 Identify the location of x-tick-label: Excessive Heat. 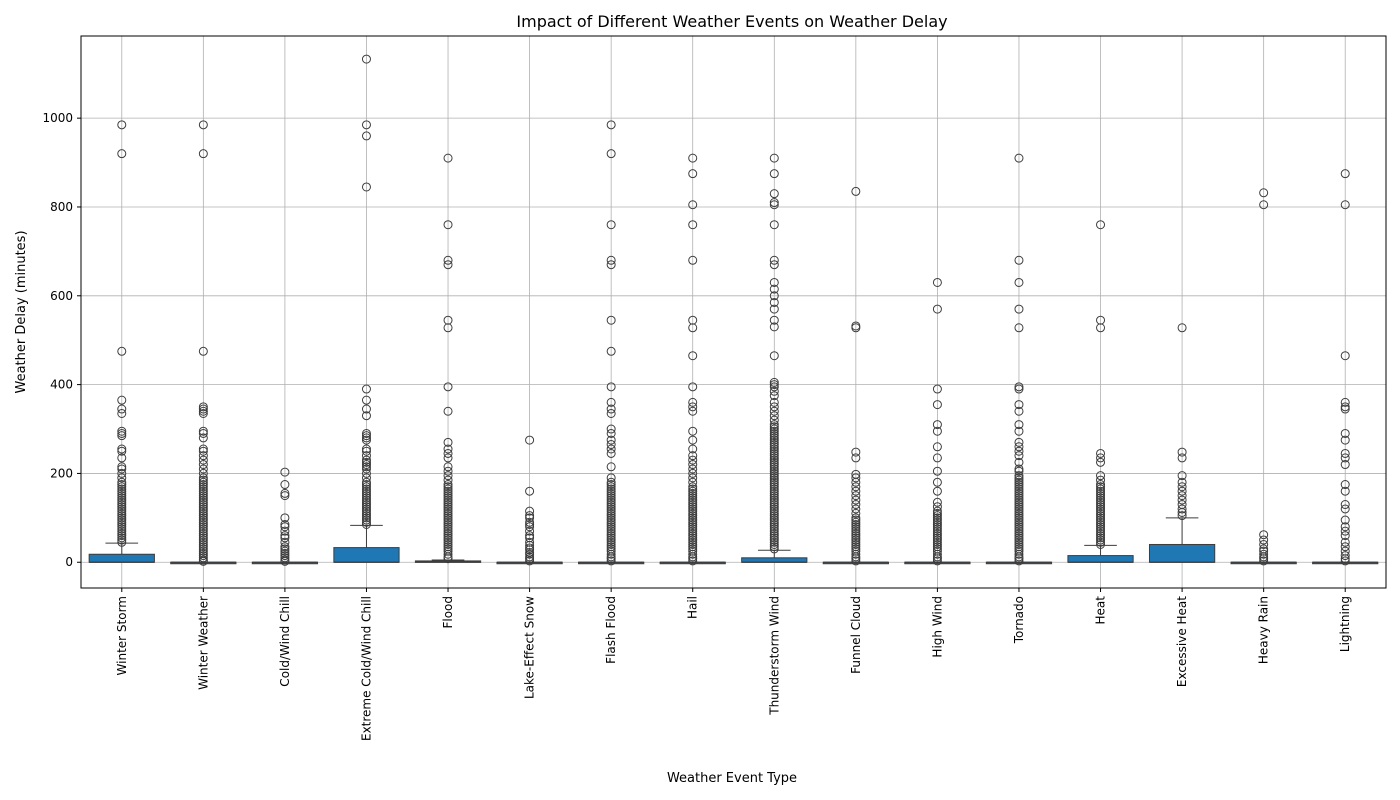
(1182, 641).